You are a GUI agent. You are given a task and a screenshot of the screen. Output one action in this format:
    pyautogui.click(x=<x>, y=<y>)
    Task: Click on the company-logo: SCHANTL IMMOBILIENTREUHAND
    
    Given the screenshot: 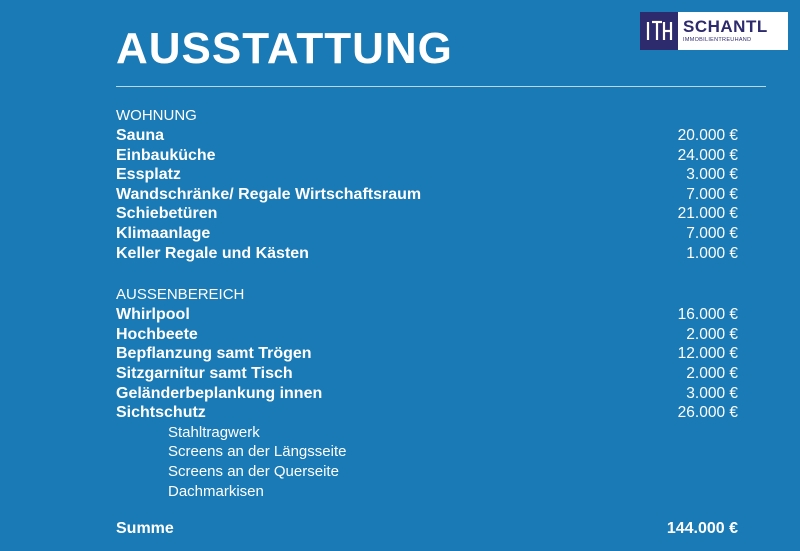 What is the action you would take?
    pyautogui.click(x=714, y=31)
    